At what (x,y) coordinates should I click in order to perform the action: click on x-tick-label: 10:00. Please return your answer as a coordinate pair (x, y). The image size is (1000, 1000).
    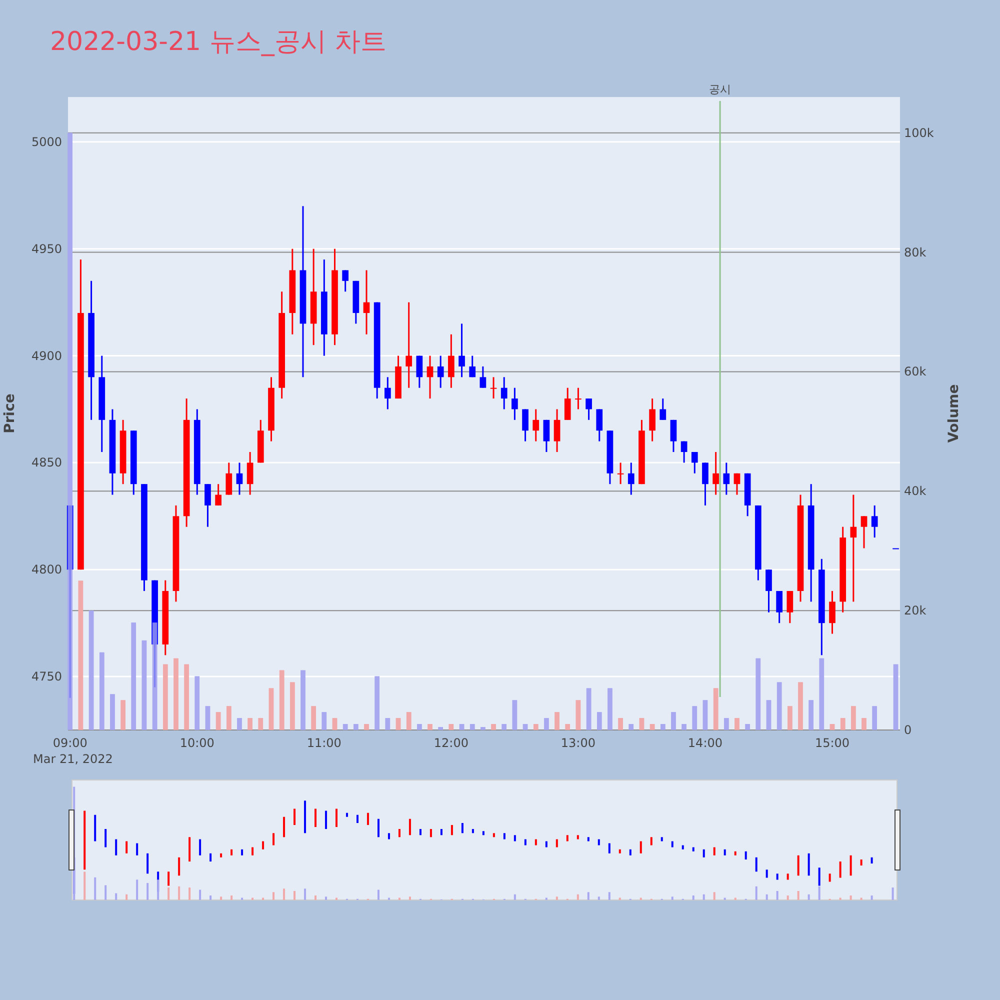
    Looking at the image, I should click on (197, 743).